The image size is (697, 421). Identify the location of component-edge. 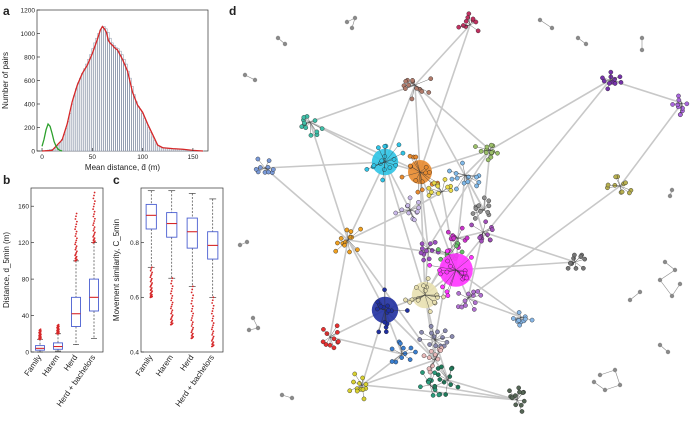
(599, 386).